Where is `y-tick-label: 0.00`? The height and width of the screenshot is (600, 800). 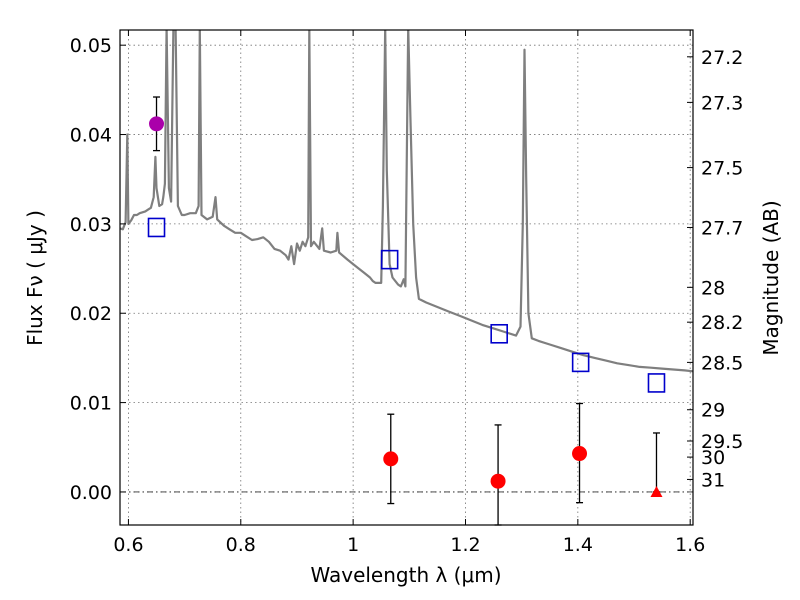 y-tick-label: 0.00 is located at coordinates (91, 493).